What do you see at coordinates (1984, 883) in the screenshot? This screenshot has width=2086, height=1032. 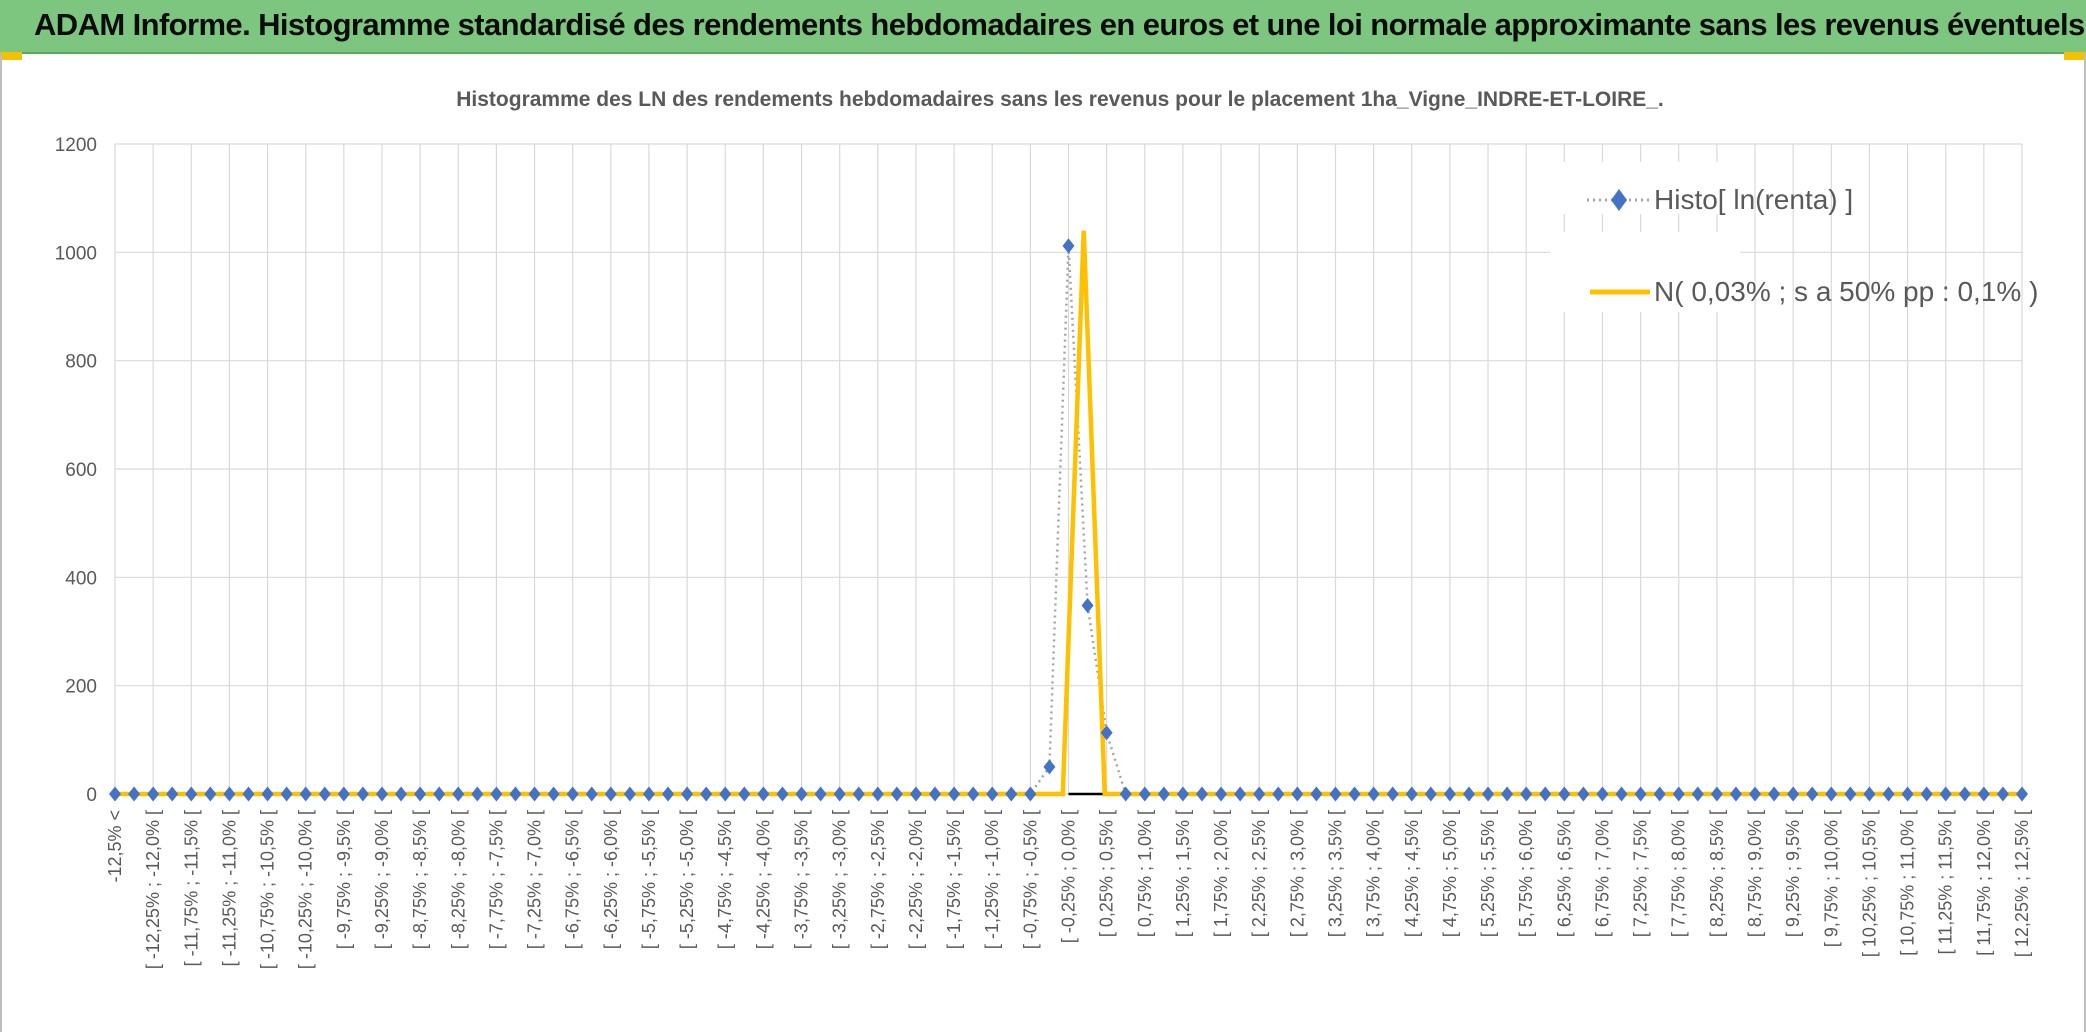 I see `x-tick-label: [ 11,75% ; 12,0% [` at bounding box center [1984, 883].